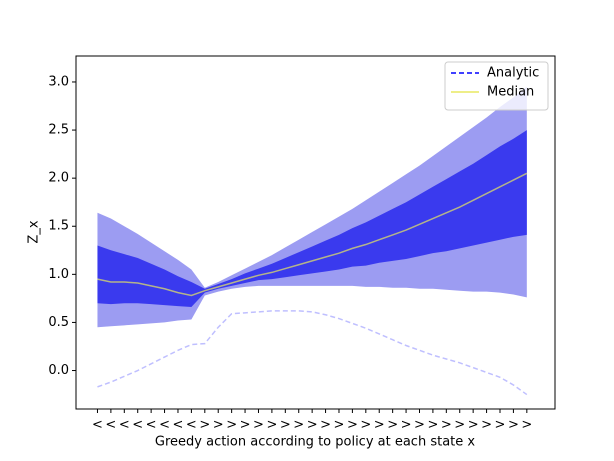 The height and width of the screenshot is (461, 614). I want to click on legend-label: Median, so click(510, 92).